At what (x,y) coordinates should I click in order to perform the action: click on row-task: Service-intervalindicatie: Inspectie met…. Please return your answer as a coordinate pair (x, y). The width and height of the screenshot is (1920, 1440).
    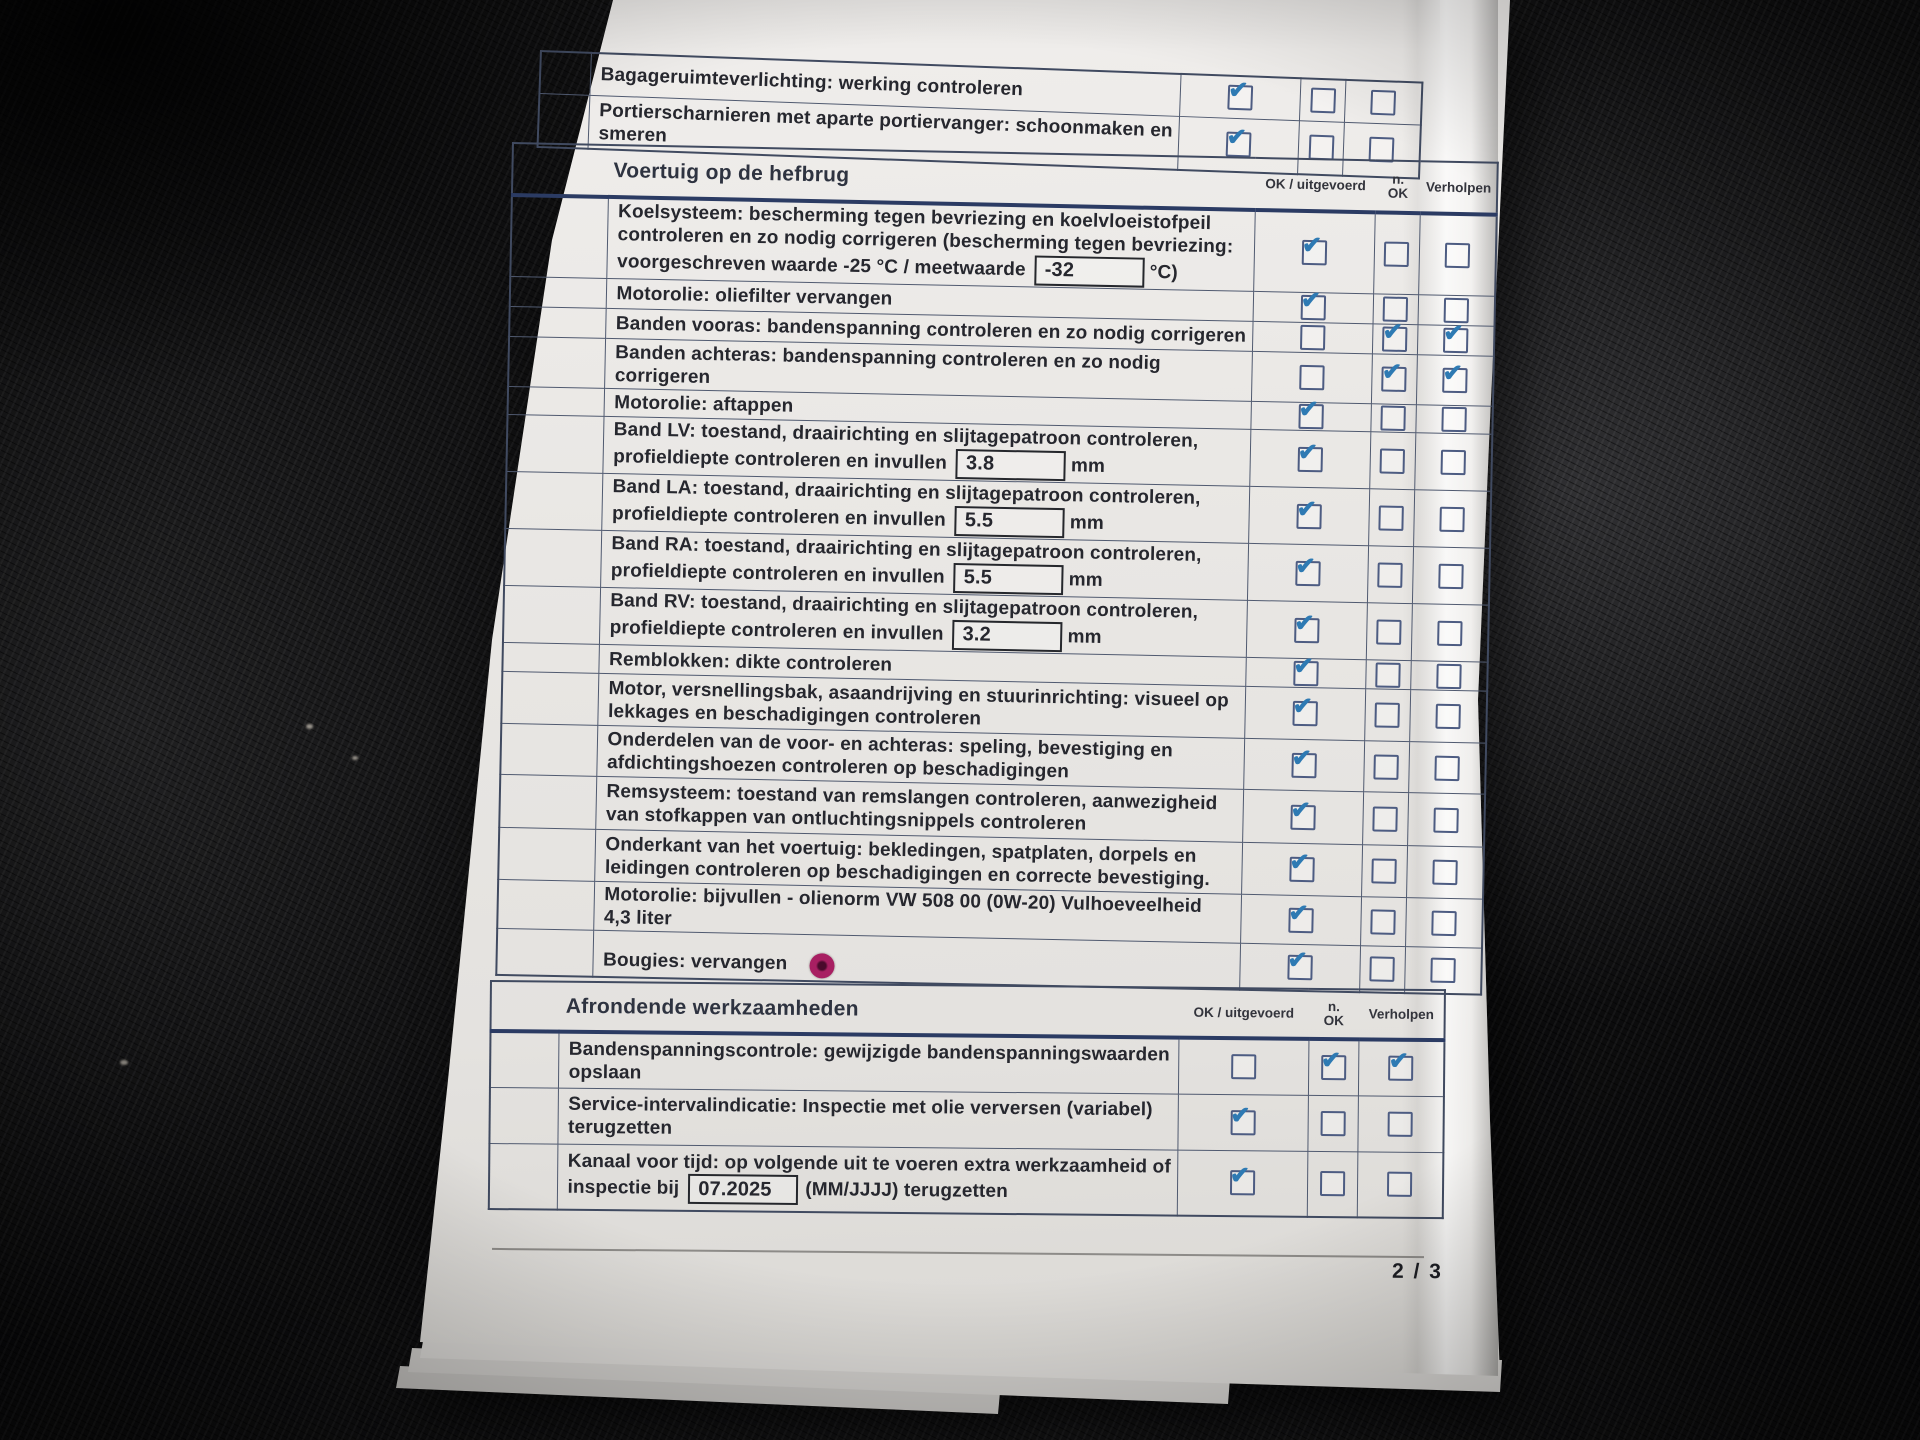
    Looking at the image, I should click on (868, 1118).